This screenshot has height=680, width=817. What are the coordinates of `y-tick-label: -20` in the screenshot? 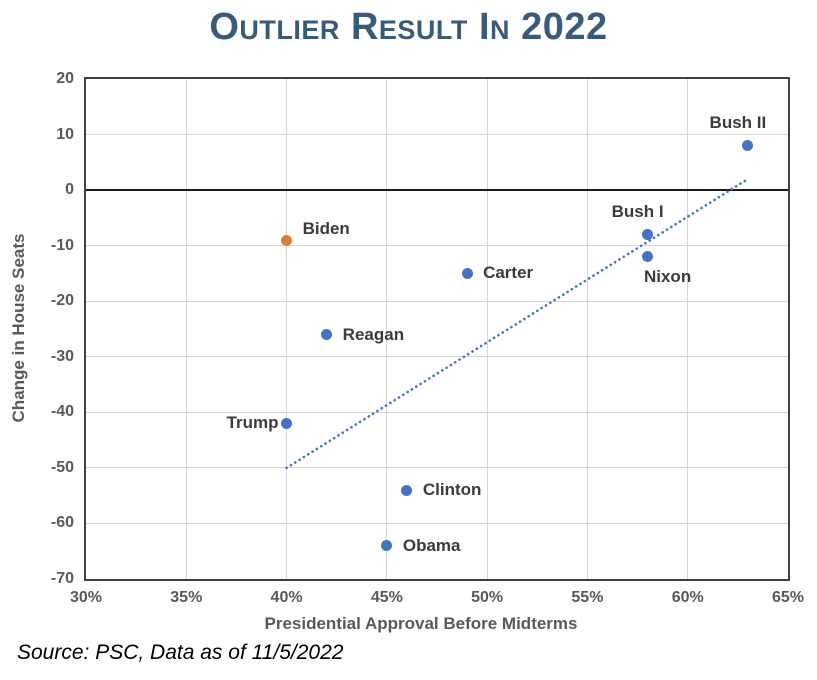 It's located at (62, 301).